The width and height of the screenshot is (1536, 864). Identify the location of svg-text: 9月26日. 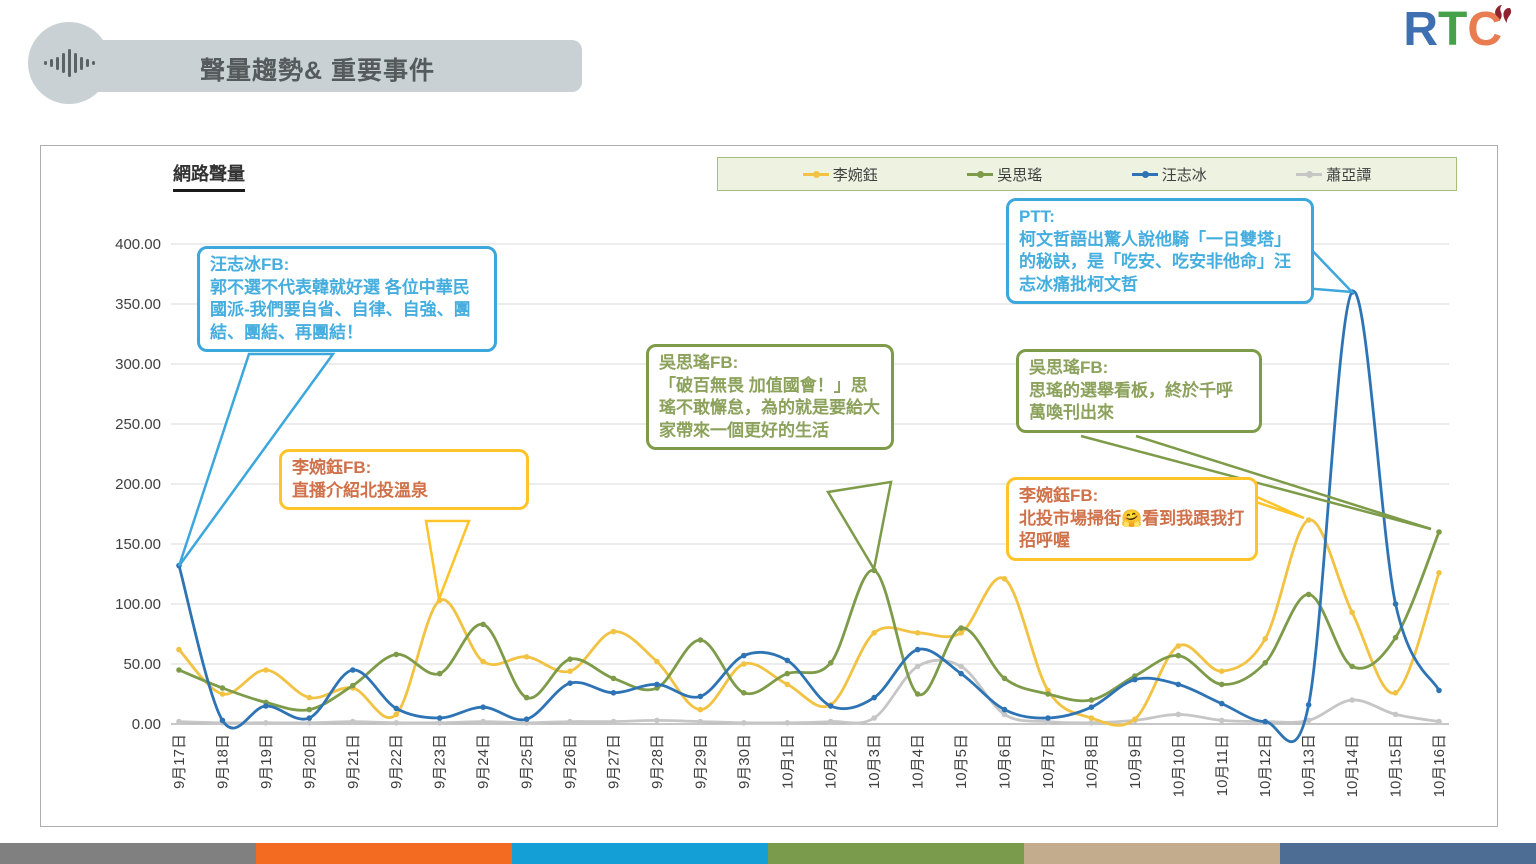
(570, 761).